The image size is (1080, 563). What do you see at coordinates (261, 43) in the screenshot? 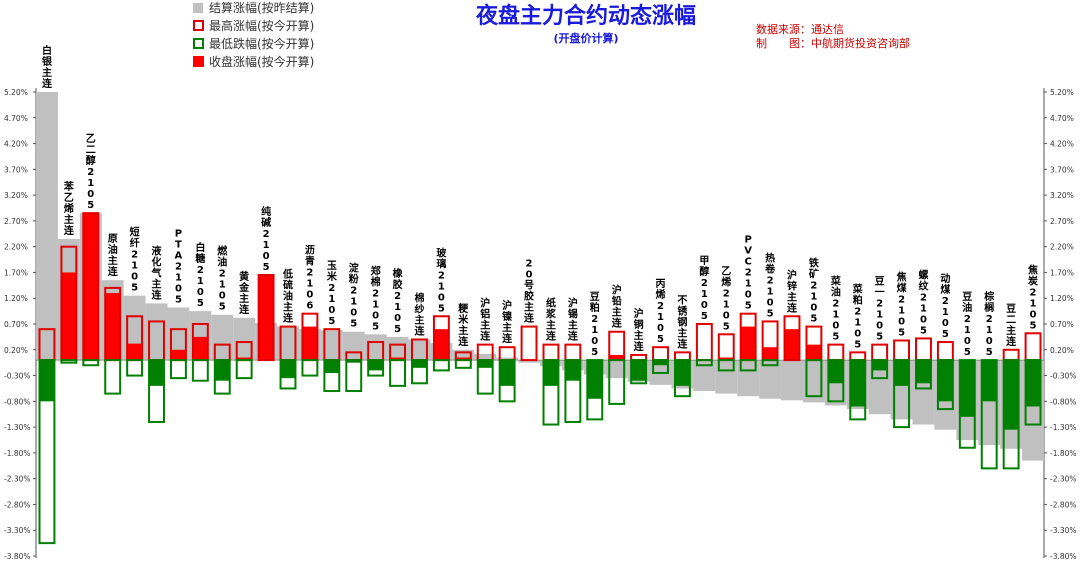
I see `legend-label-low: 最低跌幅(按今开算)` at bounding box center [261, 43].